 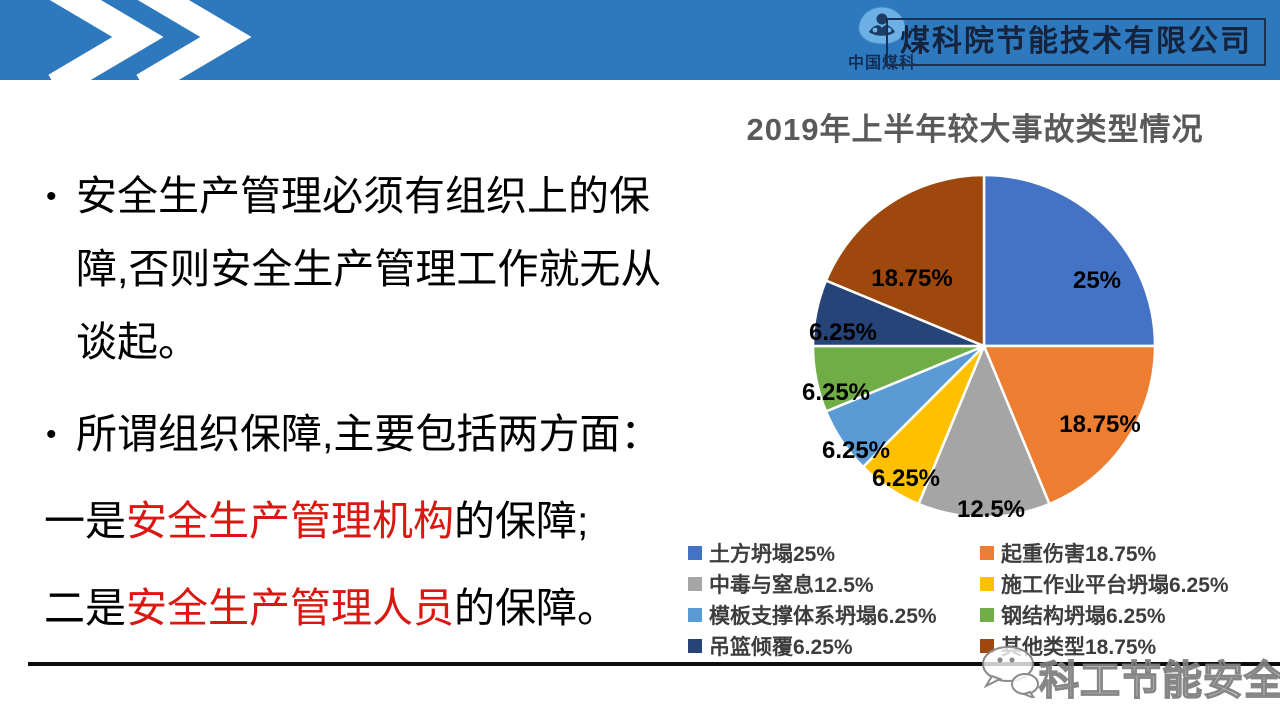 I want to click on statement2-prefix: 二是, so click(x=85, y=608).